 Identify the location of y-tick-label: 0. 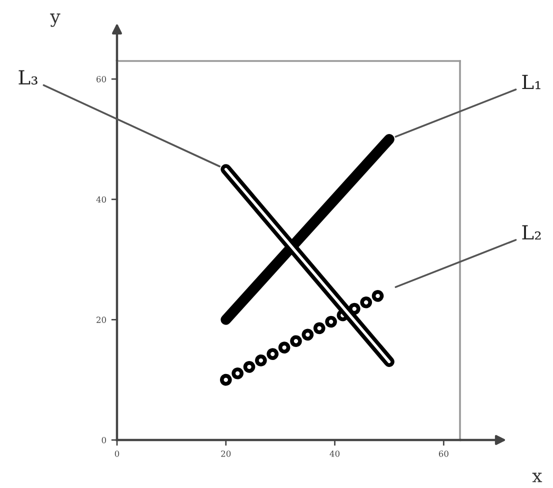
(104, 440).